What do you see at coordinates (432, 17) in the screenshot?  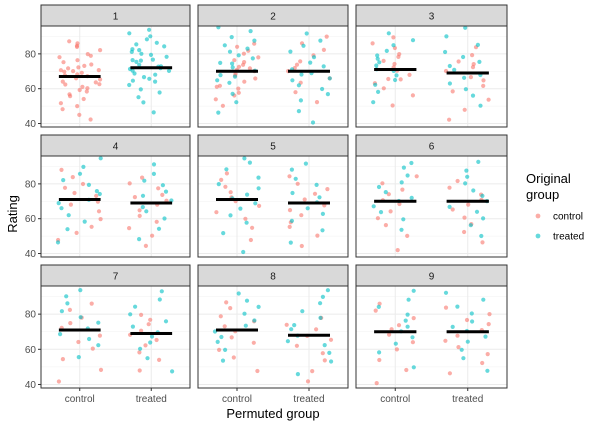 I see `facet-strip-label: 3` at bounding box center [432, 17].